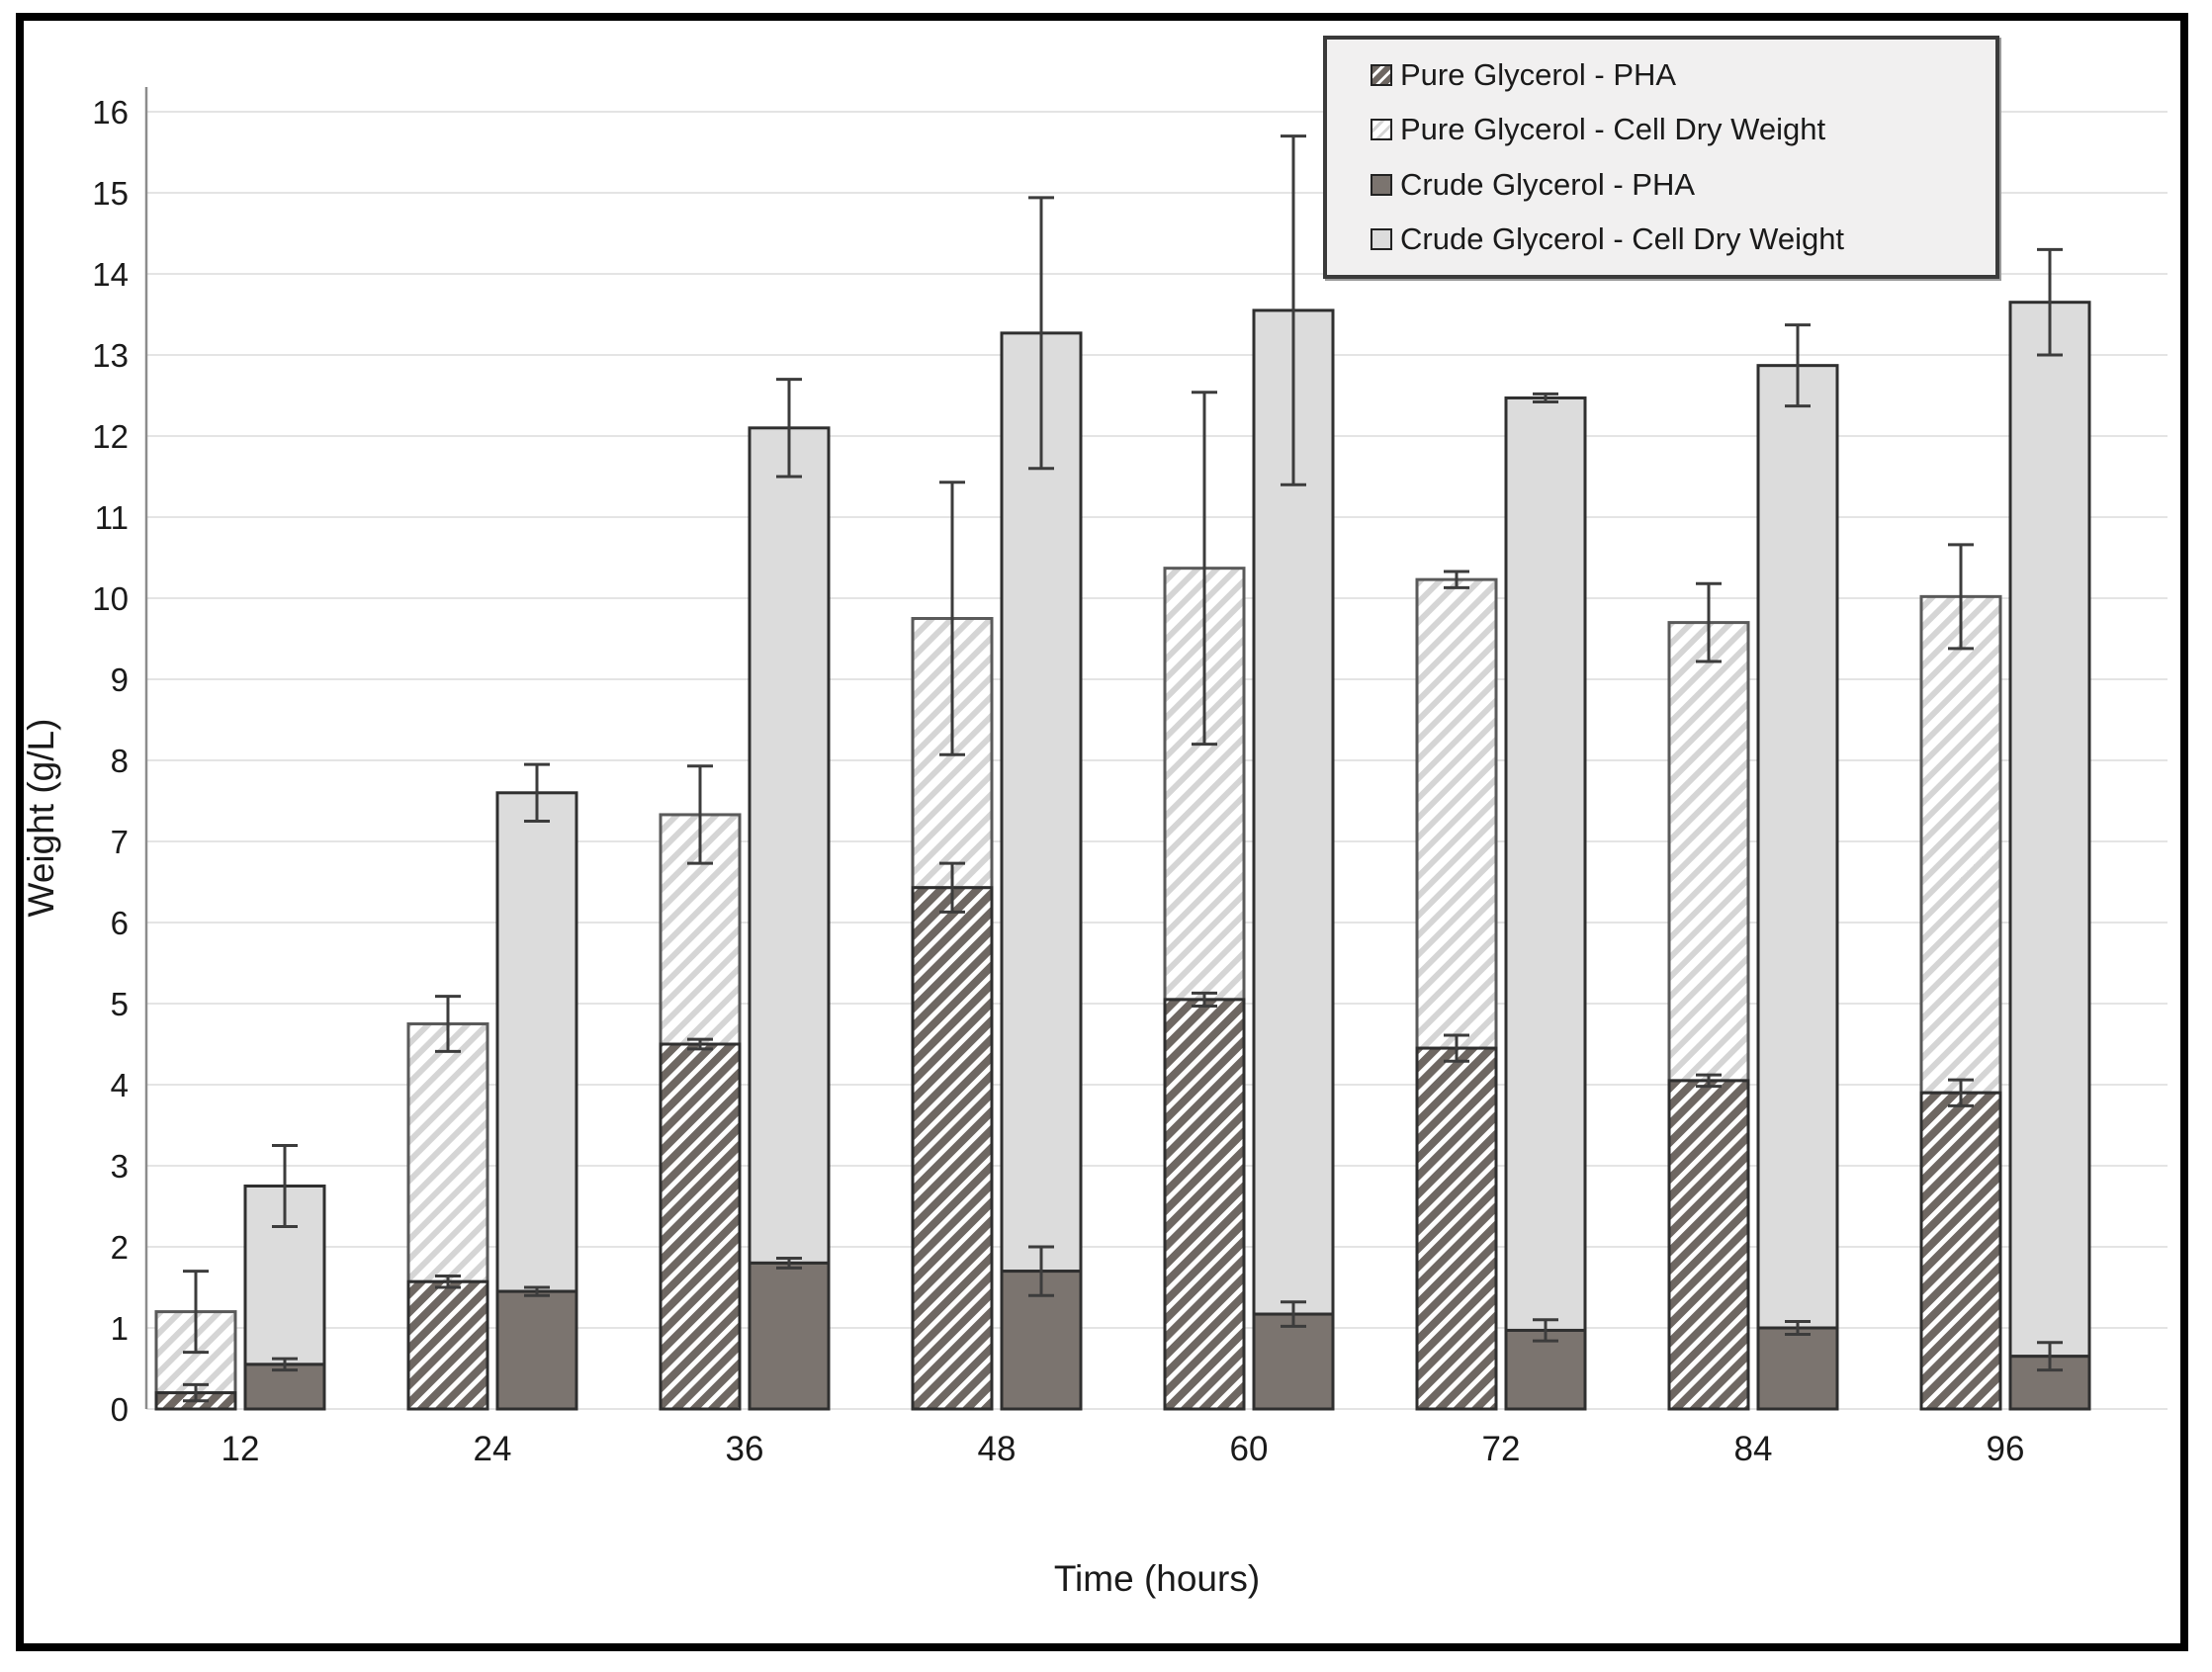  Describe the element at coordinates (1381, 75) in the screenshot. I see `legend-swatch-pure-pha-icon` at that location.